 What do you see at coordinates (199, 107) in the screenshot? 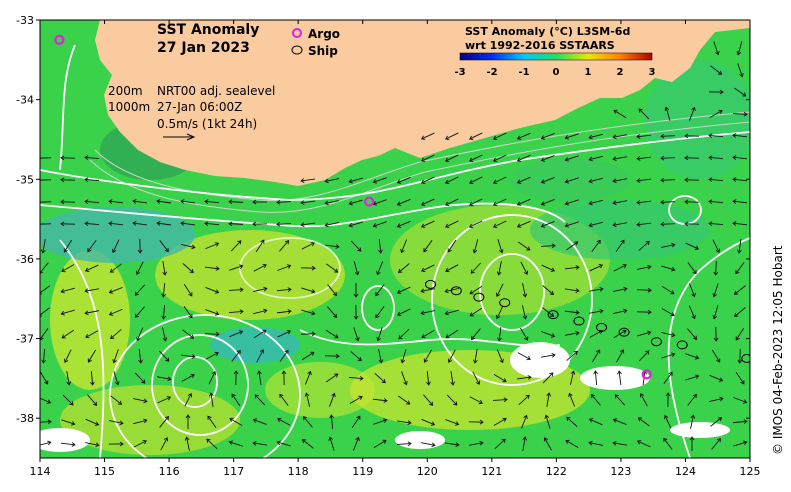
I see `time-label: 27-Jan 06:00Z` at bounding box center [199, 107].